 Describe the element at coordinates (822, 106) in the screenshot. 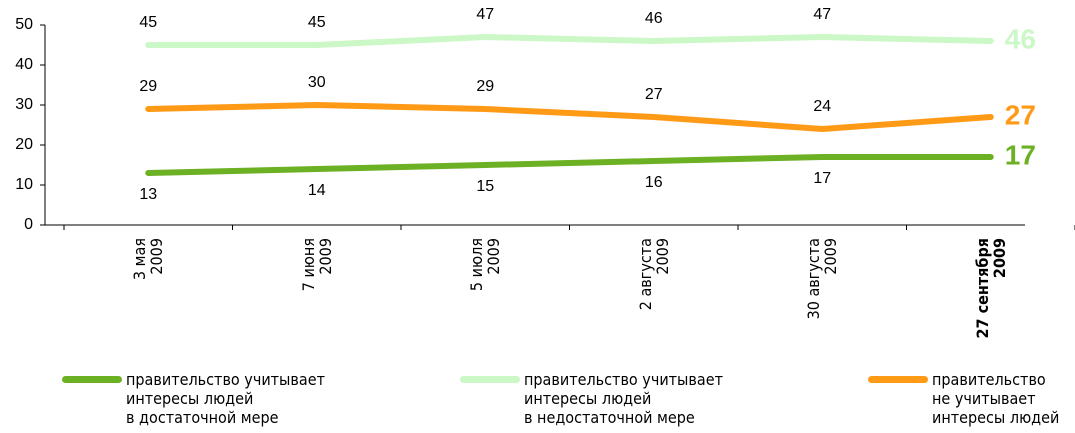

I see `value-label: 24` at that location.